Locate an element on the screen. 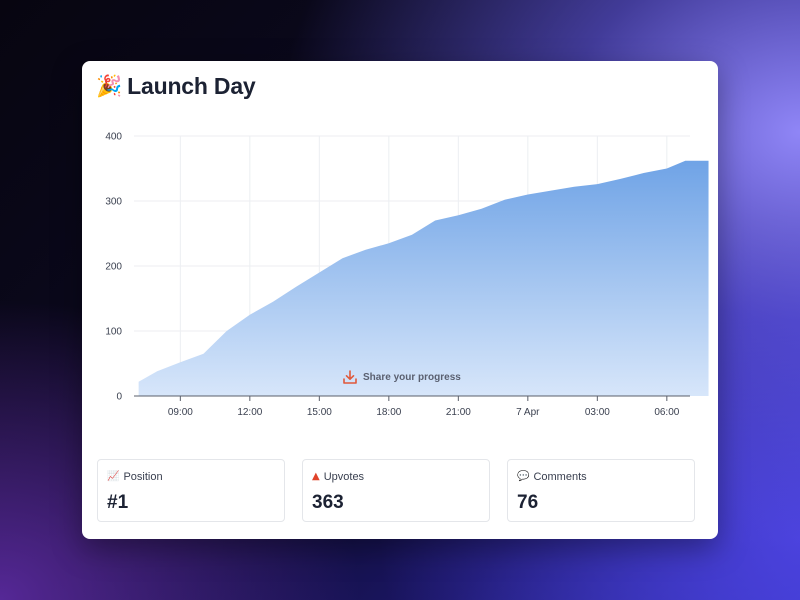 This screenshot has height=600, width=800. y-tick-label: 100 is located at coordinates (113, 332).